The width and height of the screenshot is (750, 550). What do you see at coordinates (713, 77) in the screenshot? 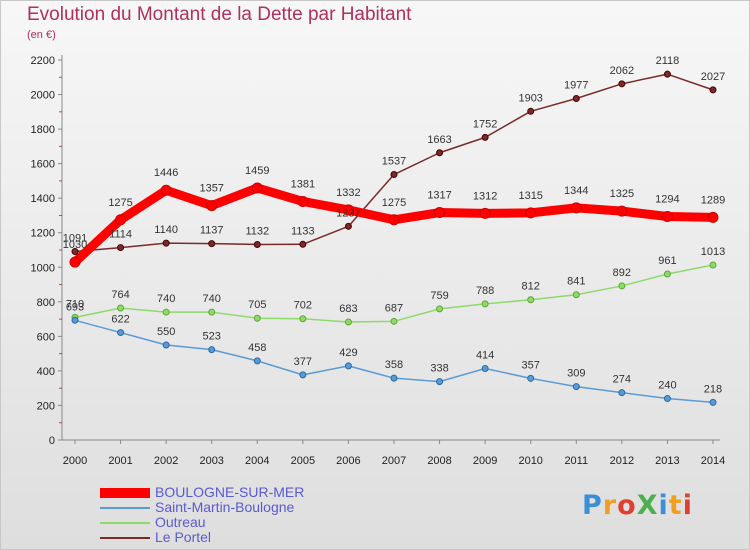
I see `data-label-3-14: 2027` at bounding box center [713, 77].